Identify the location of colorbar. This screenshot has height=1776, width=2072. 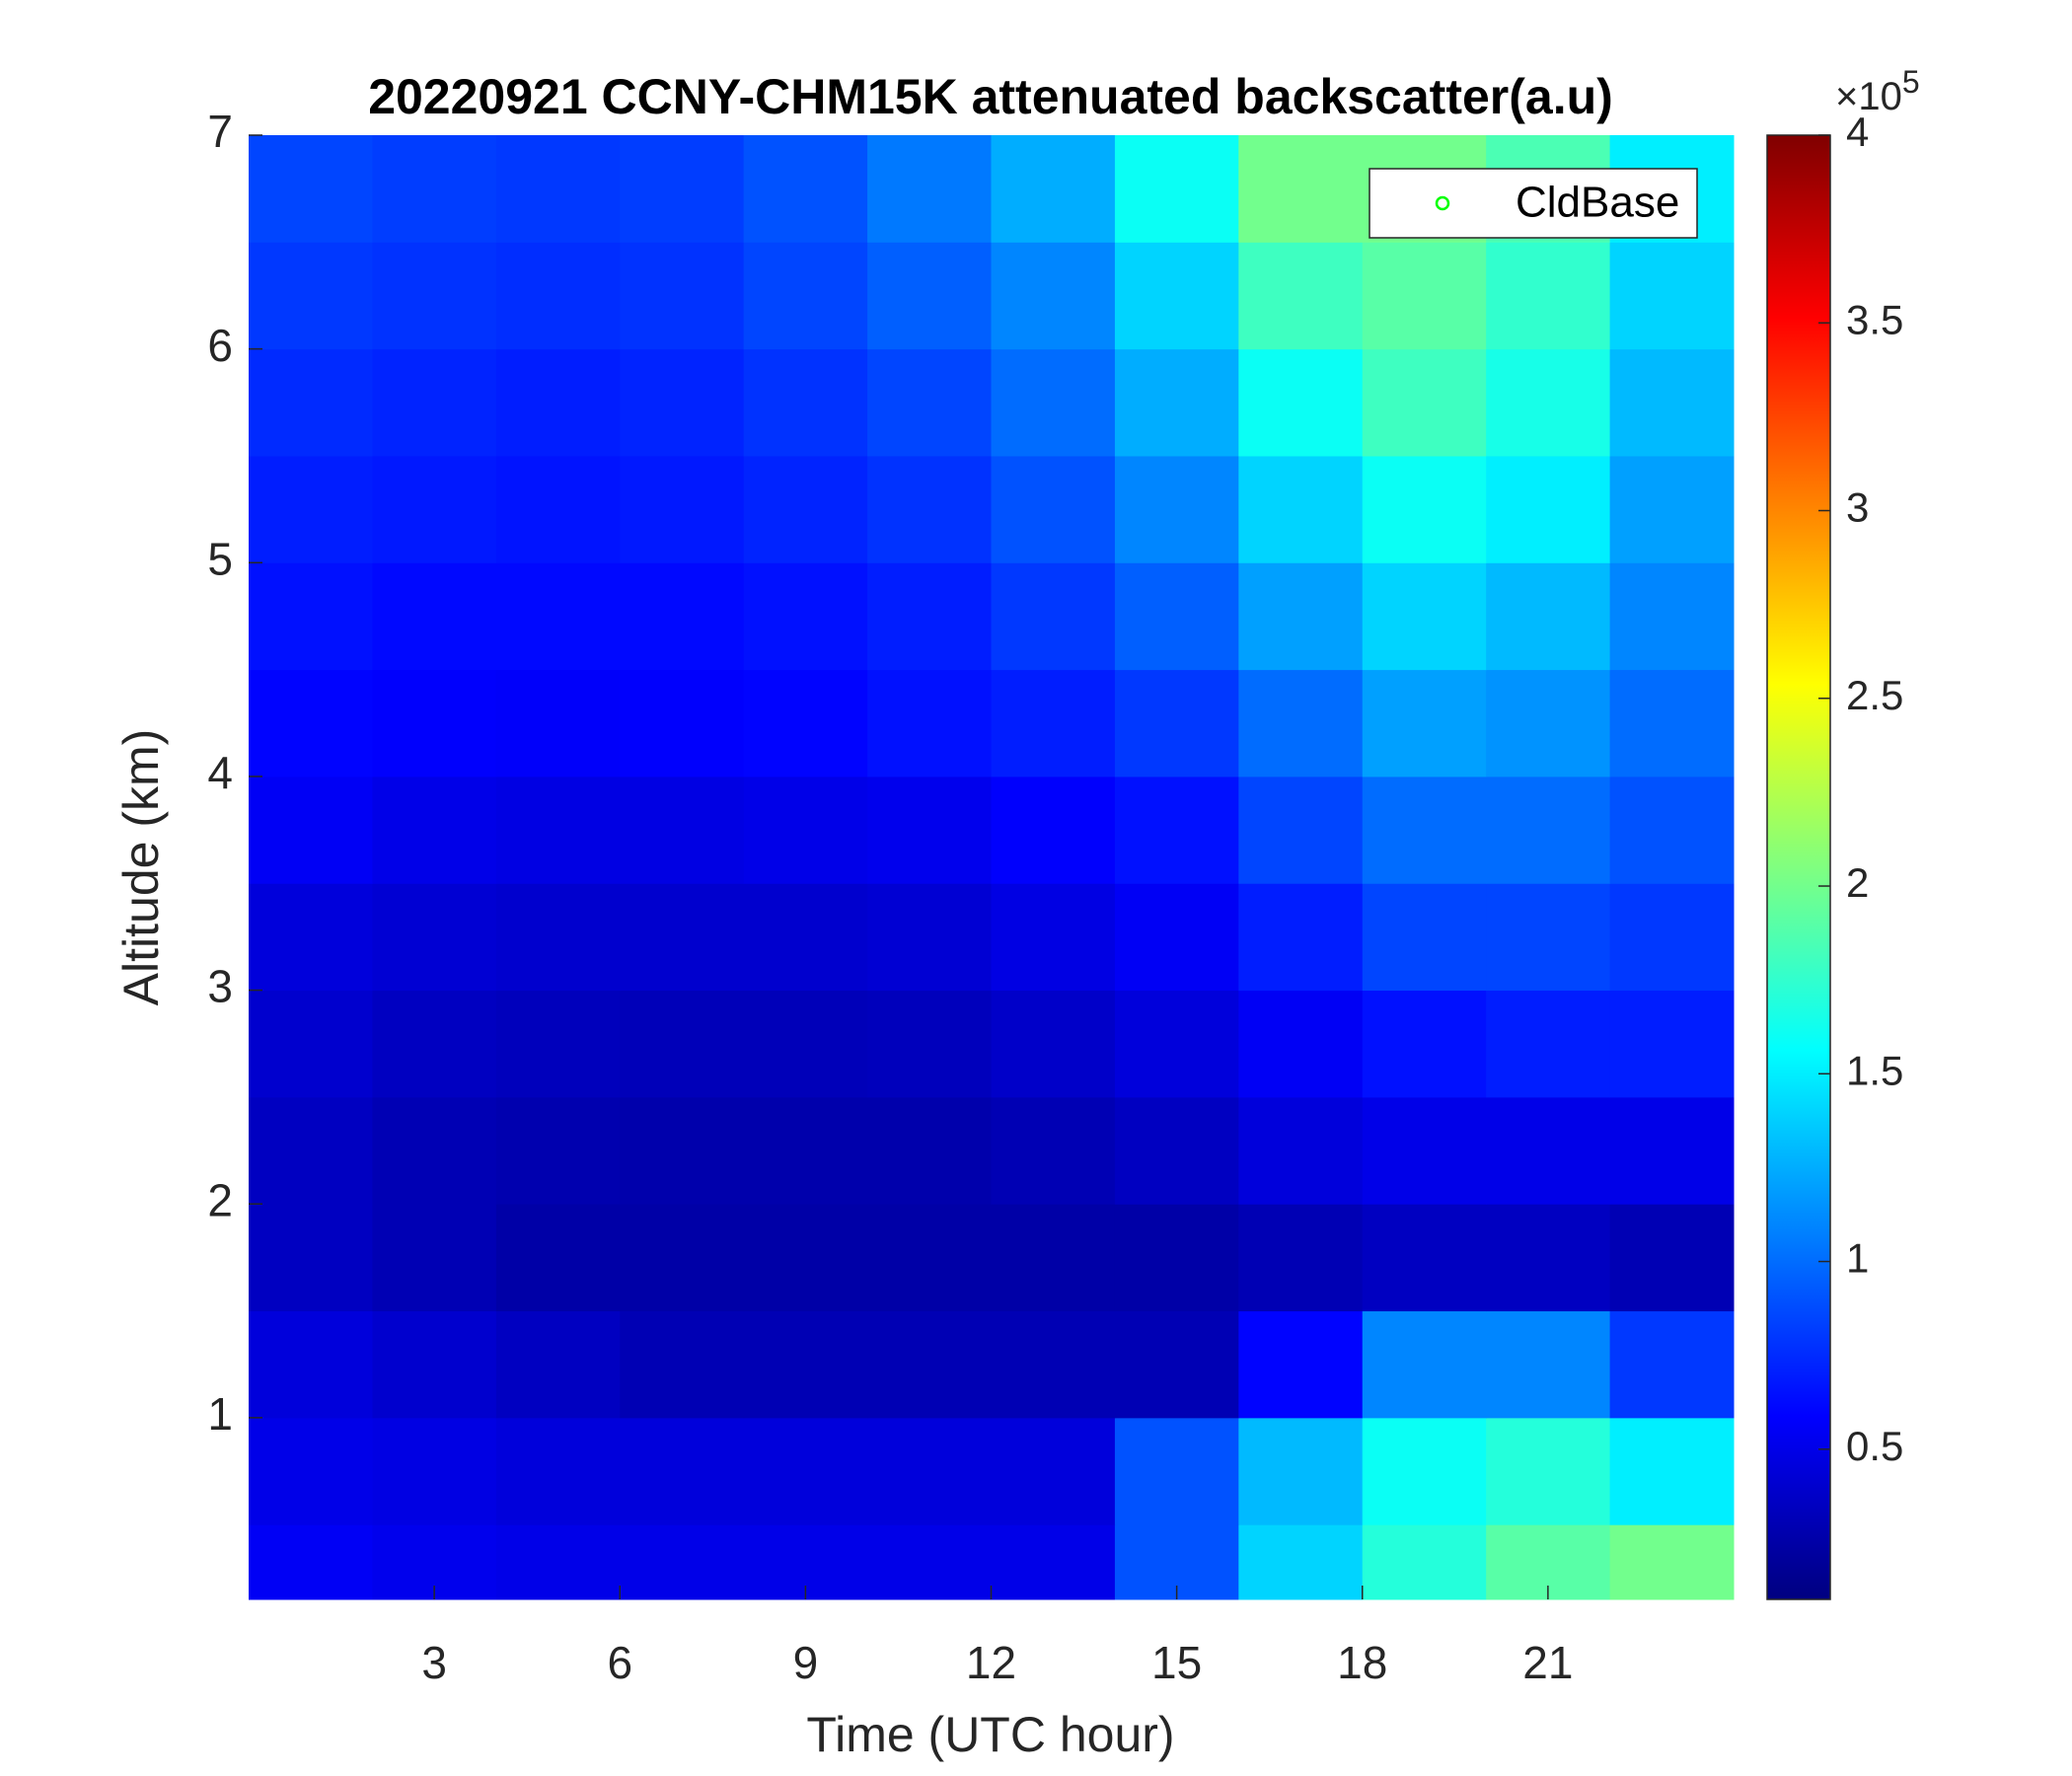
(1799, 867).